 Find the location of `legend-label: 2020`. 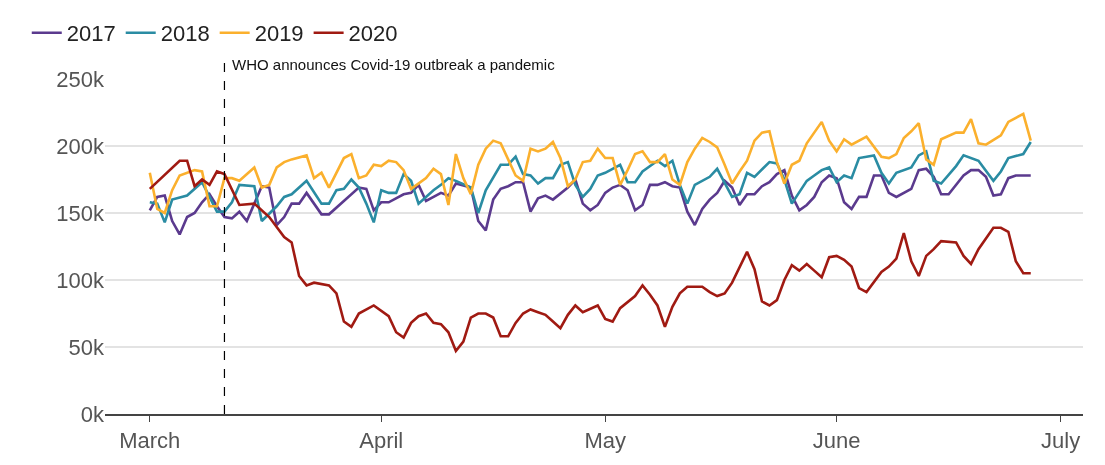

legend-label: 2020 is located at coordinates (373, 34).